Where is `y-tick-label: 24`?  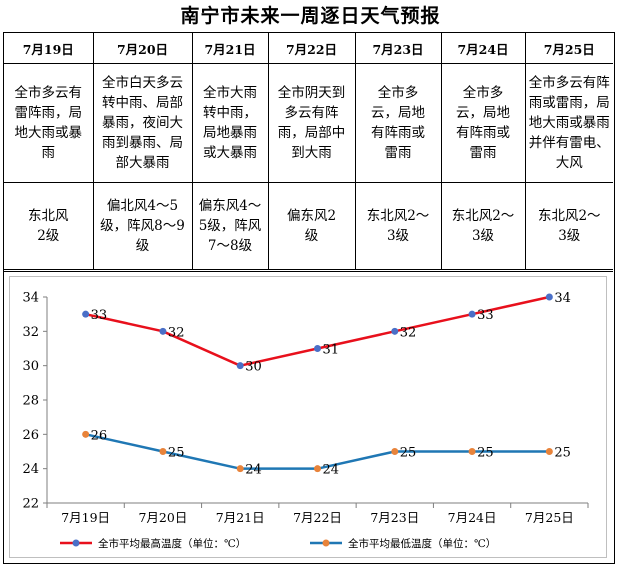
y-tick-label: 24 is located at coordinates (30, 469).